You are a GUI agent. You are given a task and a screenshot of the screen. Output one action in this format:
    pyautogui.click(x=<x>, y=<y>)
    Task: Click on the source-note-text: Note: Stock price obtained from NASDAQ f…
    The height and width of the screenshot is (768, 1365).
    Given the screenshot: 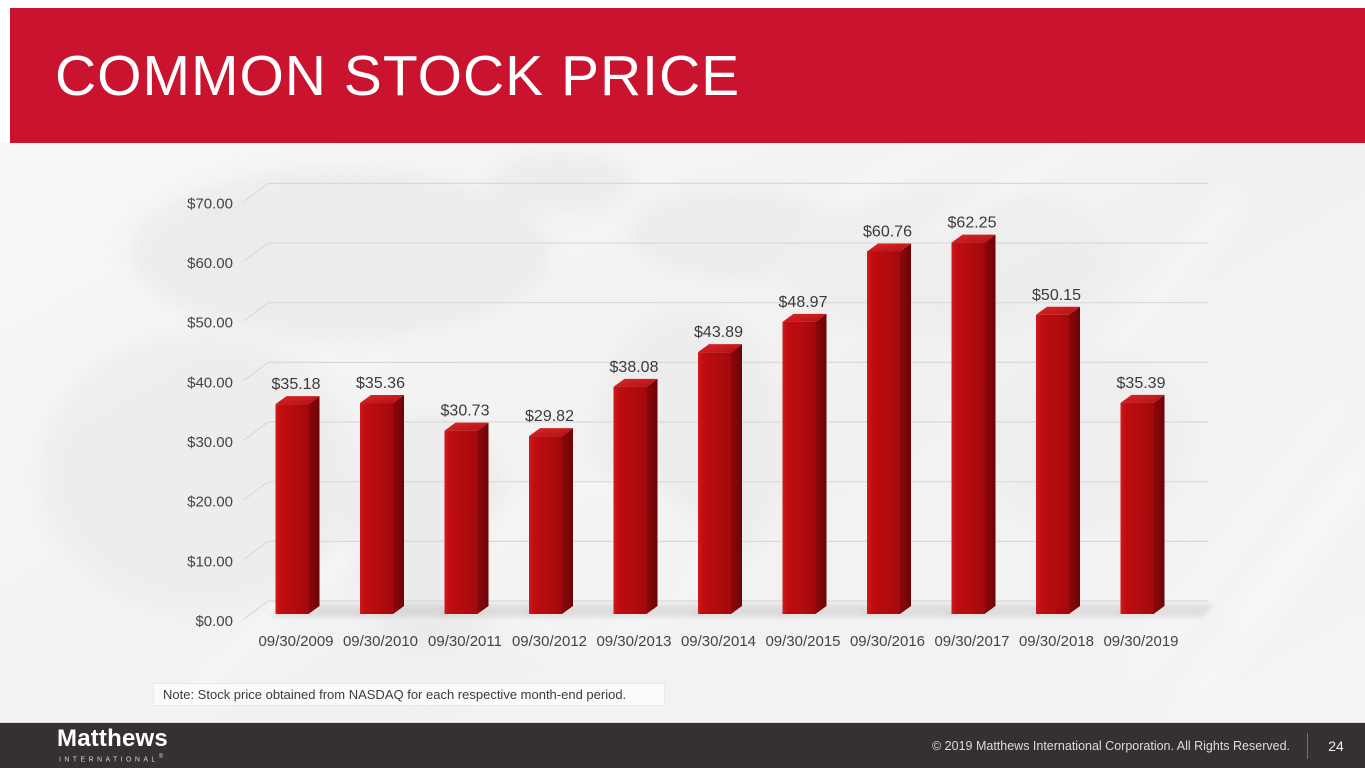 What is the action you would take?
    pyautogui.click(x=395, y=694)
    